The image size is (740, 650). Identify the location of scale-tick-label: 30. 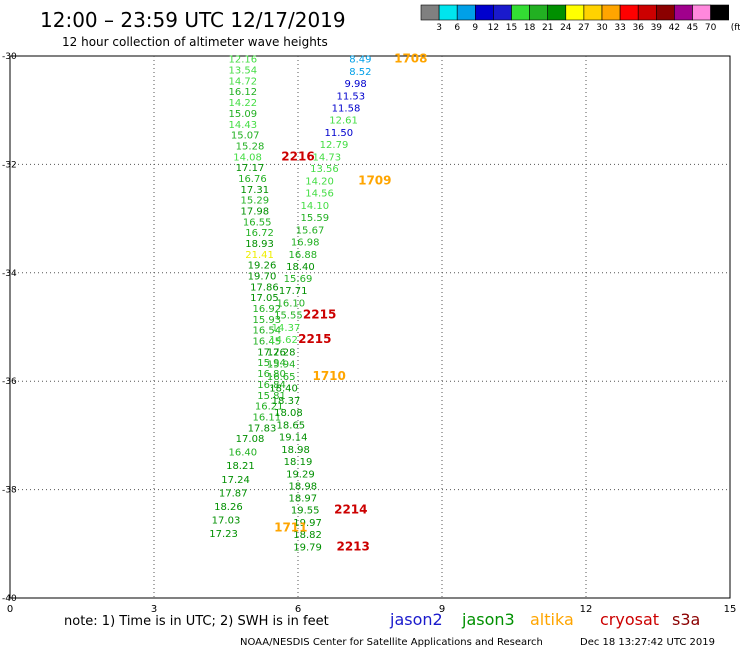
(602, 28).